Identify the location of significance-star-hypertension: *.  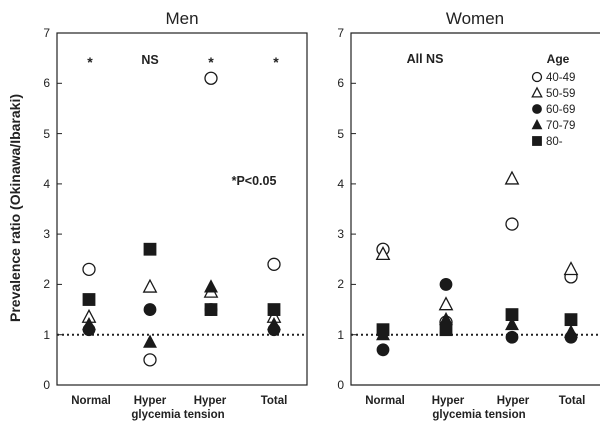
(211, 62).